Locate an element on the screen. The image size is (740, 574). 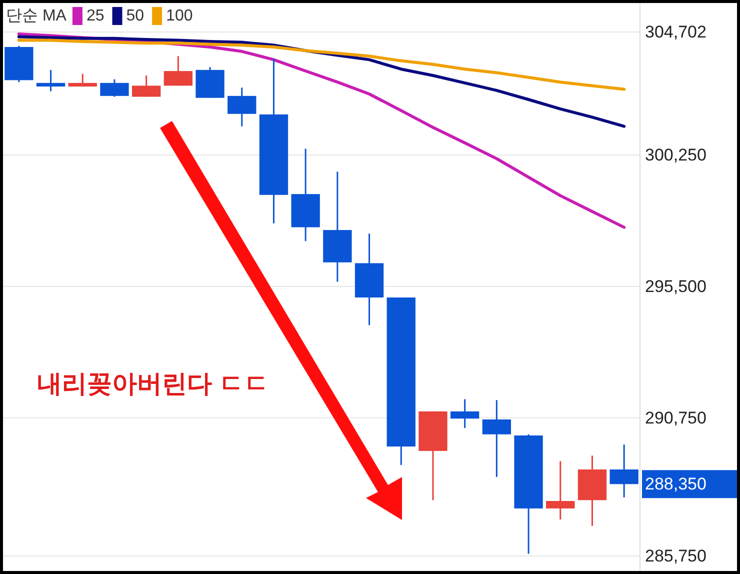
legend-title: 단순 MA is located at coordinates (36, 16).